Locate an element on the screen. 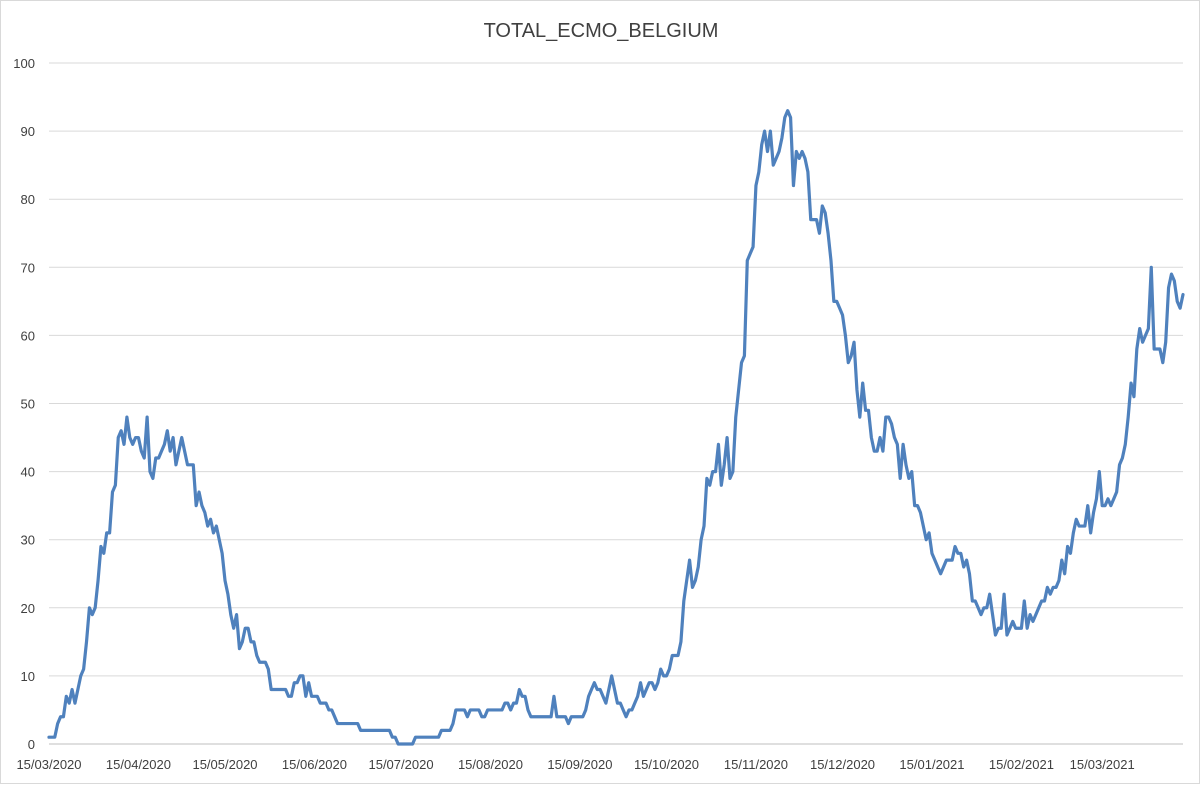 This screenshot has height=785, width=1200. y-tick-label: 70 is located at coordinates (28, 267).